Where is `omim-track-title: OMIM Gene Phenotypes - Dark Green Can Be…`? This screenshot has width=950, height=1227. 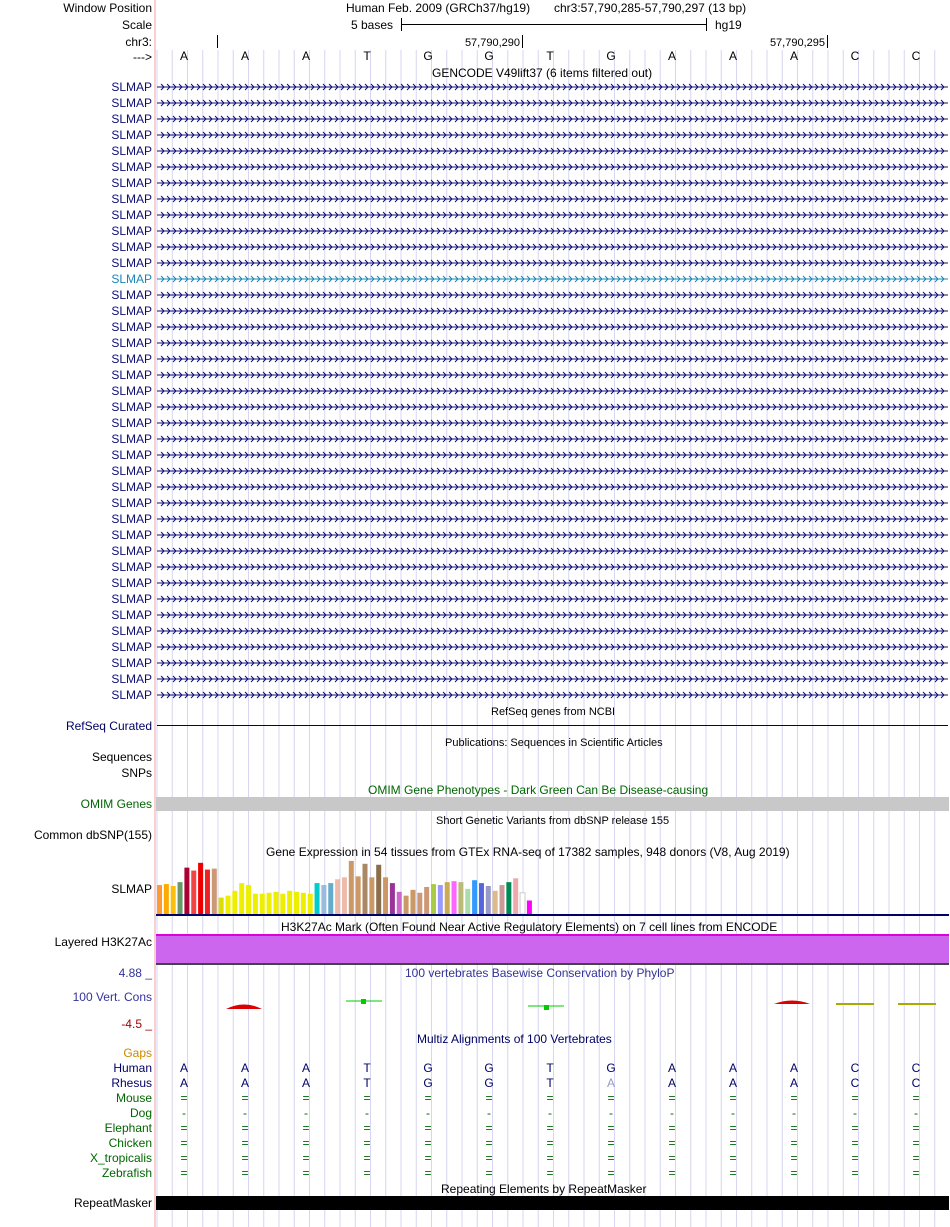 omim-track-title: OMIM Gene Phenotypes - Dark Green Can Be… is located at coordinates (538, 790).